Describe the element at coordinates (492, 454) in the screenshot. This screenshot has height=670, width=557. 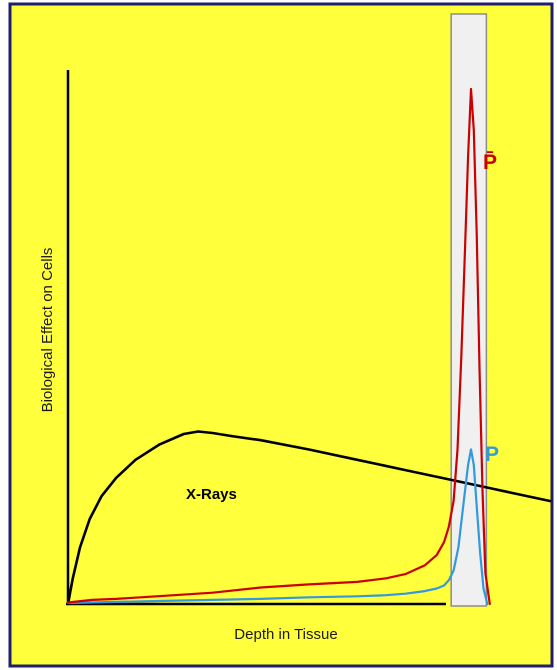
I see `proton-series-label: P` at that location.